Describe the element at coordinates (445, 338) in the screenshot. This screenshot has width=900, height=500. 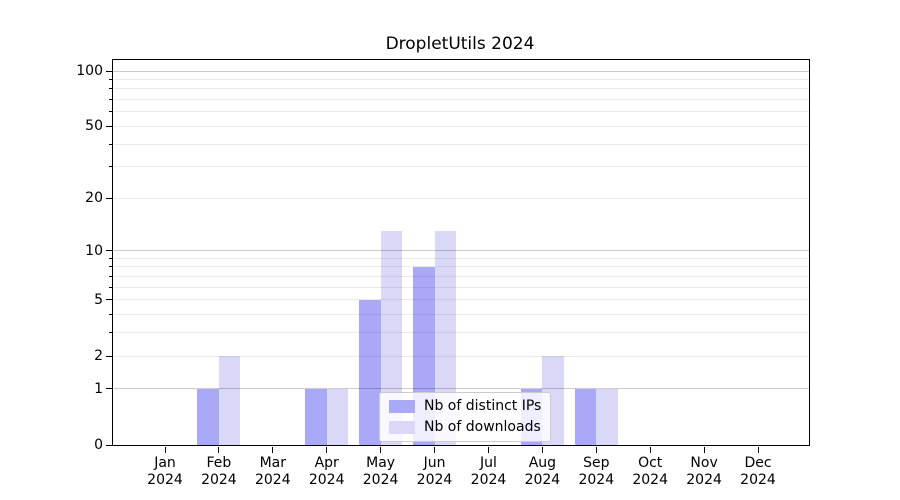
I see `bar-downloads-jun` at that location.